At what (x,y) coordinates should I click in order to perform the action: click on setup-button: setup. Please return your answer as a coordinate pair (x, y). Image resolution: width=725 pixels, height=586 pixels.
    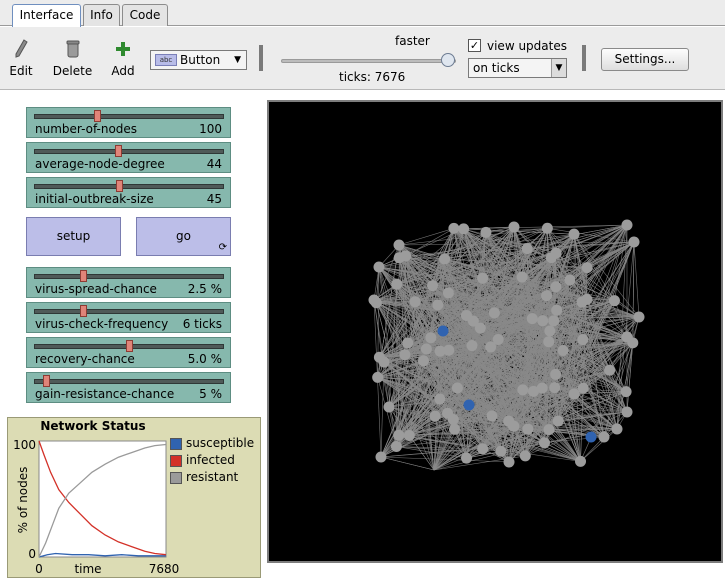
    Looking at the image, I should click on (73, 236).